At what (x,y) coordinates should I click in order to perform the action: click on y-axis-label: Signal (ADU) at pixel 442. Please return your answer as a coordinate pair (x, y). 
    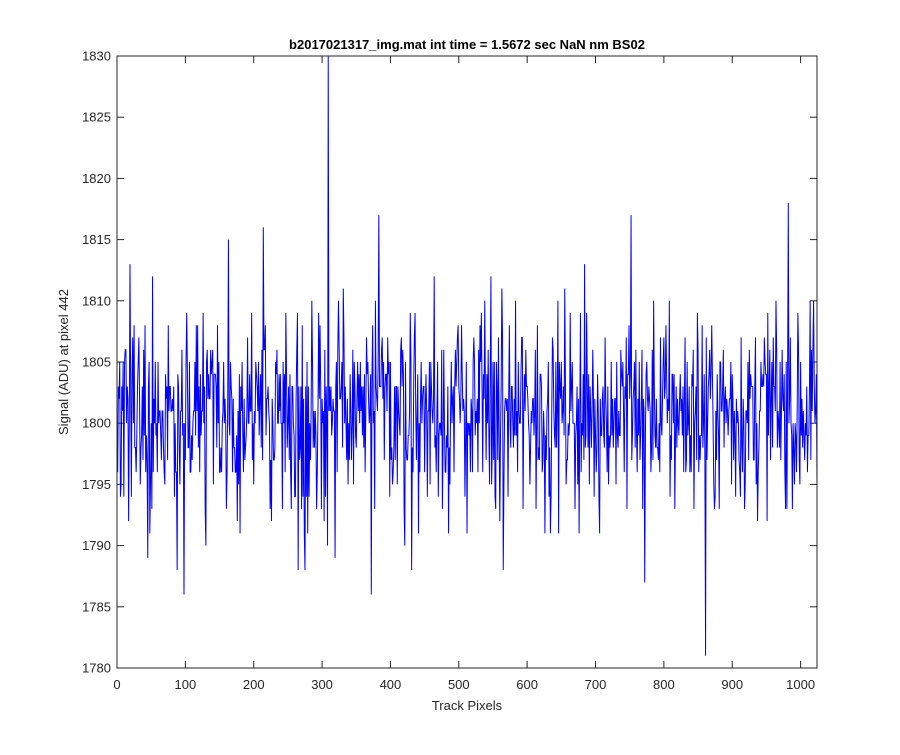
    Looking at the image, I should click on (63, 362).